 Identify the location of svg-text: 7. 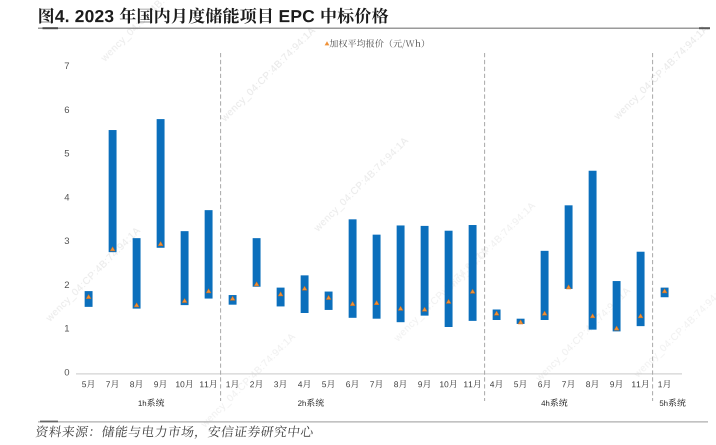
(66, 66).